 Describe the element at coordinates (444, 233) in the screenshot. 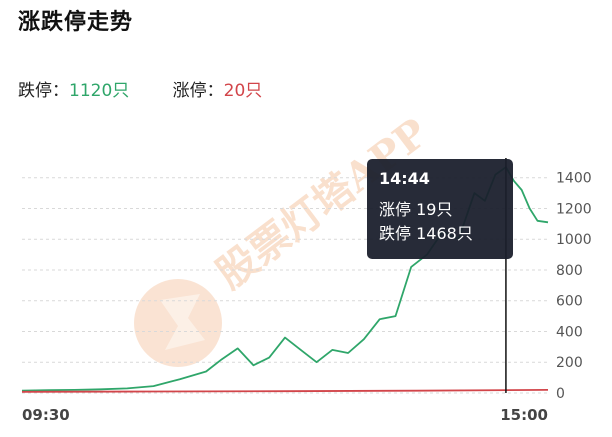

I see `tooltip-limit-down-value: 1468只` at that location.